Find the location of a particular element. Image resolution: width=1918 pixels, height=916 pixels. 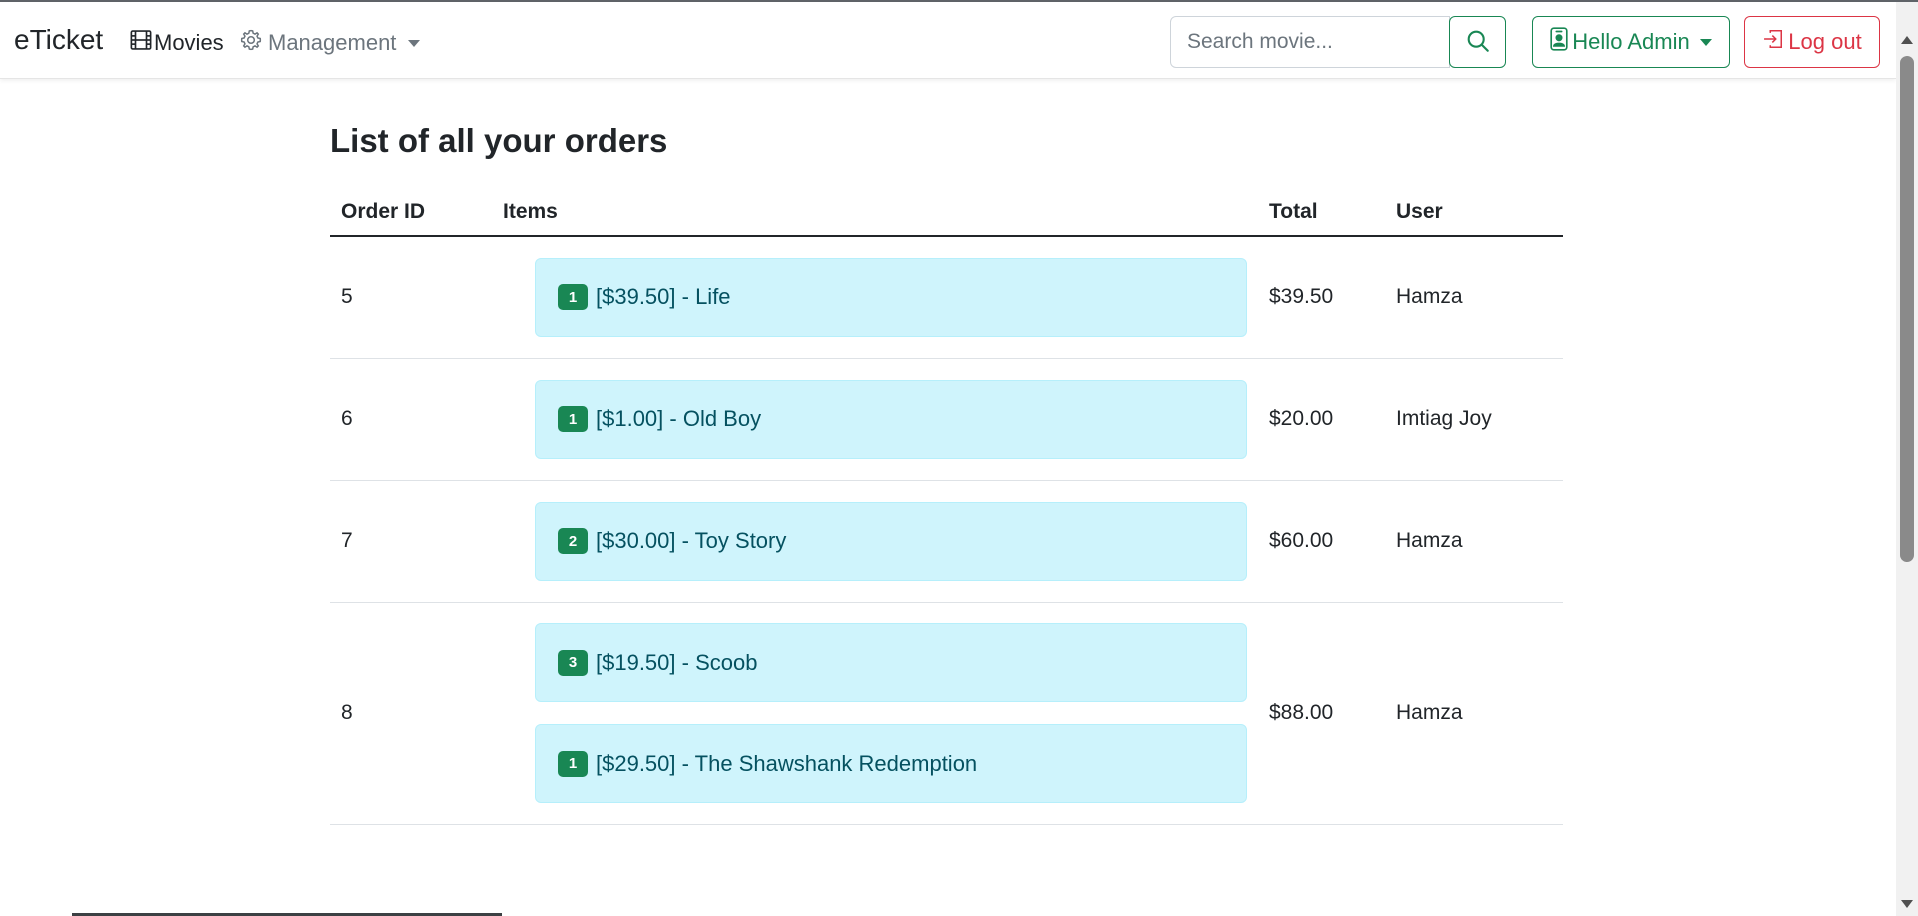

logout-button: Log out is located at coordinates (1812, 42).